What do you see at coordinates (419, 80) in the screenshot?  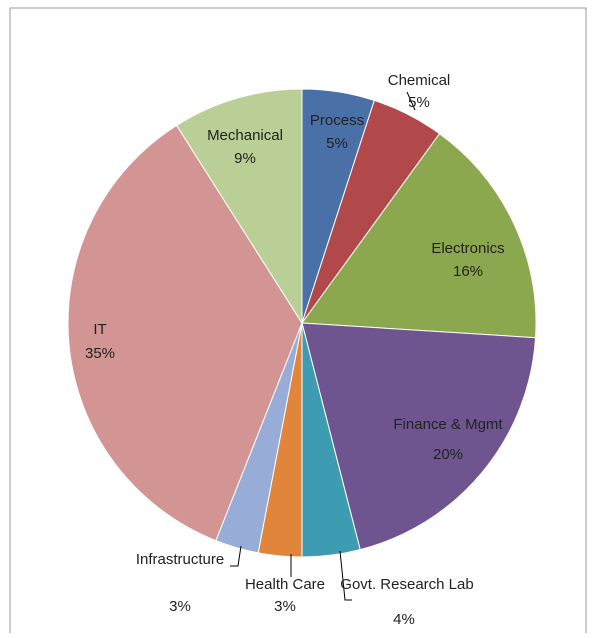 I see `slice-label: Chemical` at bounding box center [419, 80].